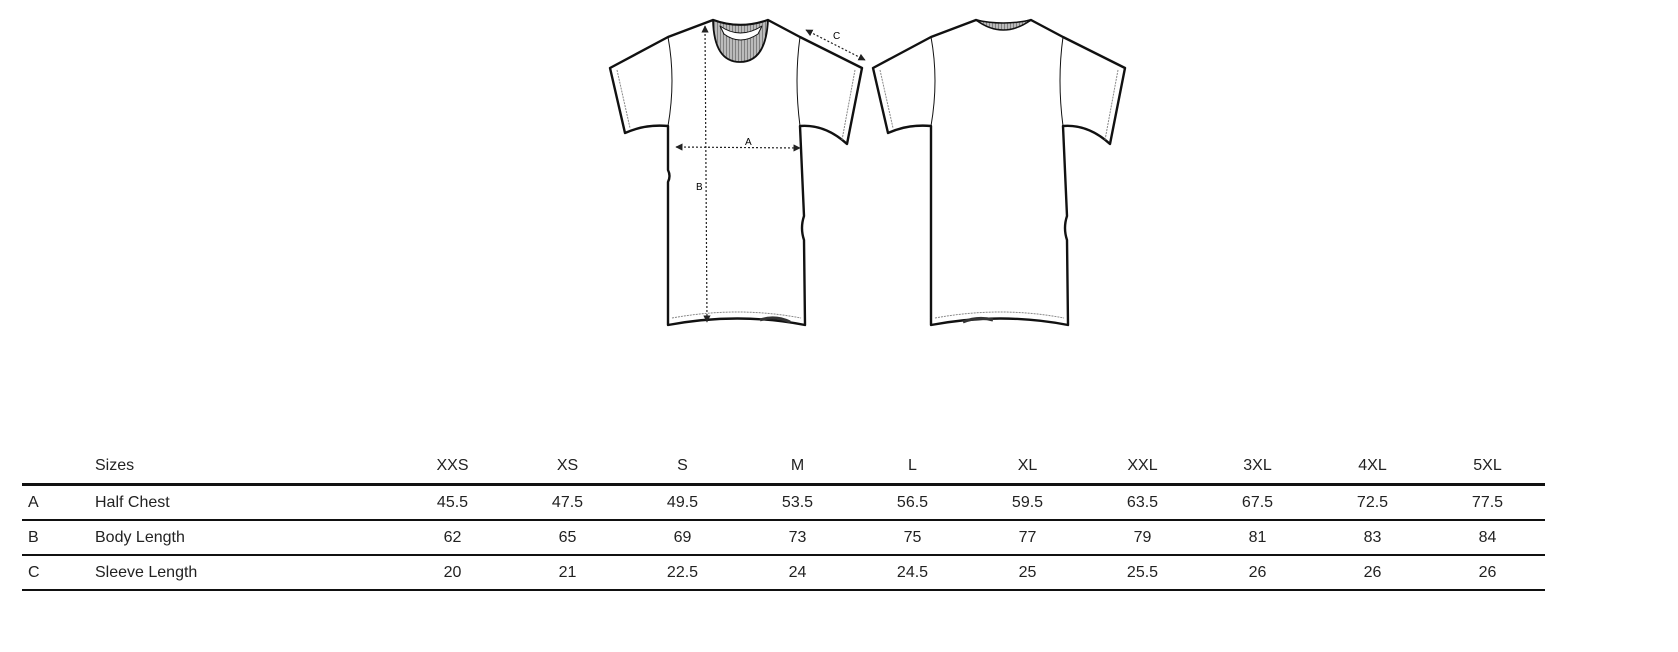 Image resolution: width=1678 pixels, height=652 pixels. I want to click on table-cell: 22.5, so click(682, 572).